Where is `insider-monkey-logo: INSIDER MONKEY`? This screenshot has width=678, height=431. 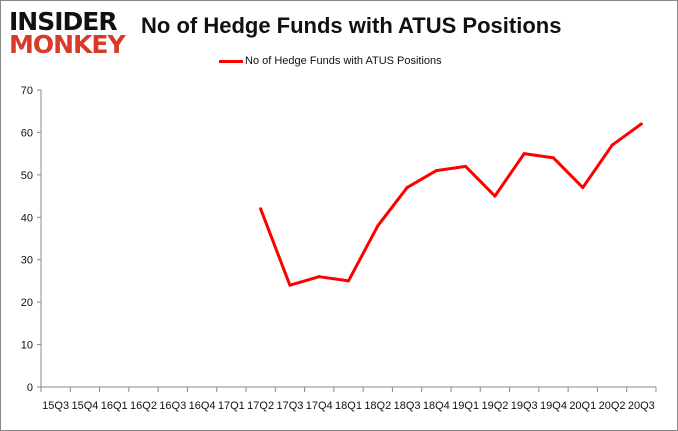
insider-monkey-logo: INSIDER MONKEY is located at coordinates (69, 33).